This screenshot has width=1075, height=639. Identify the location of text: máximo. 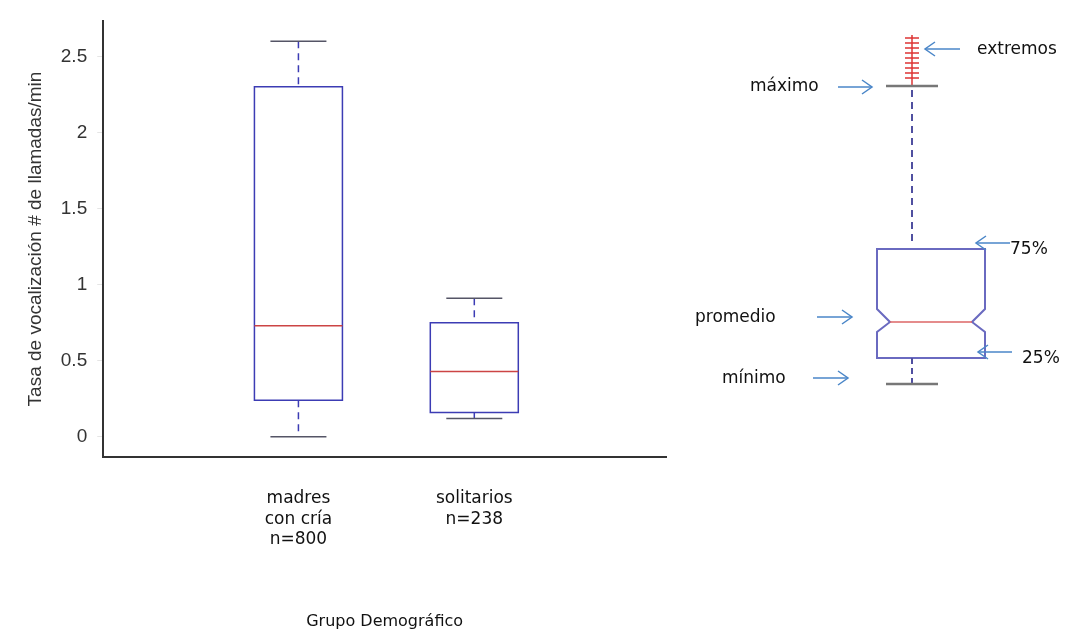
(784, 85).